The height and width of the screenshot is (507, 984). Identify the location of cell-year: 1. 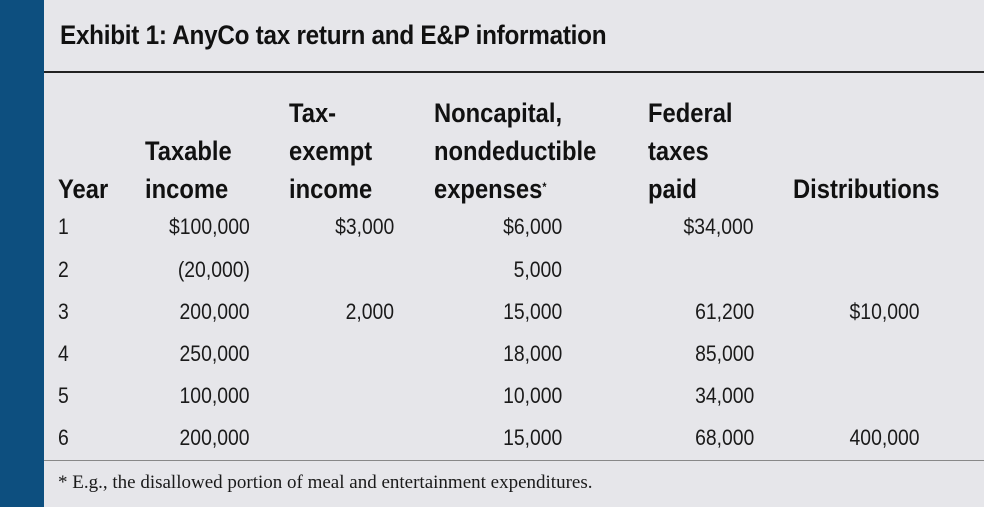
(63, 226).